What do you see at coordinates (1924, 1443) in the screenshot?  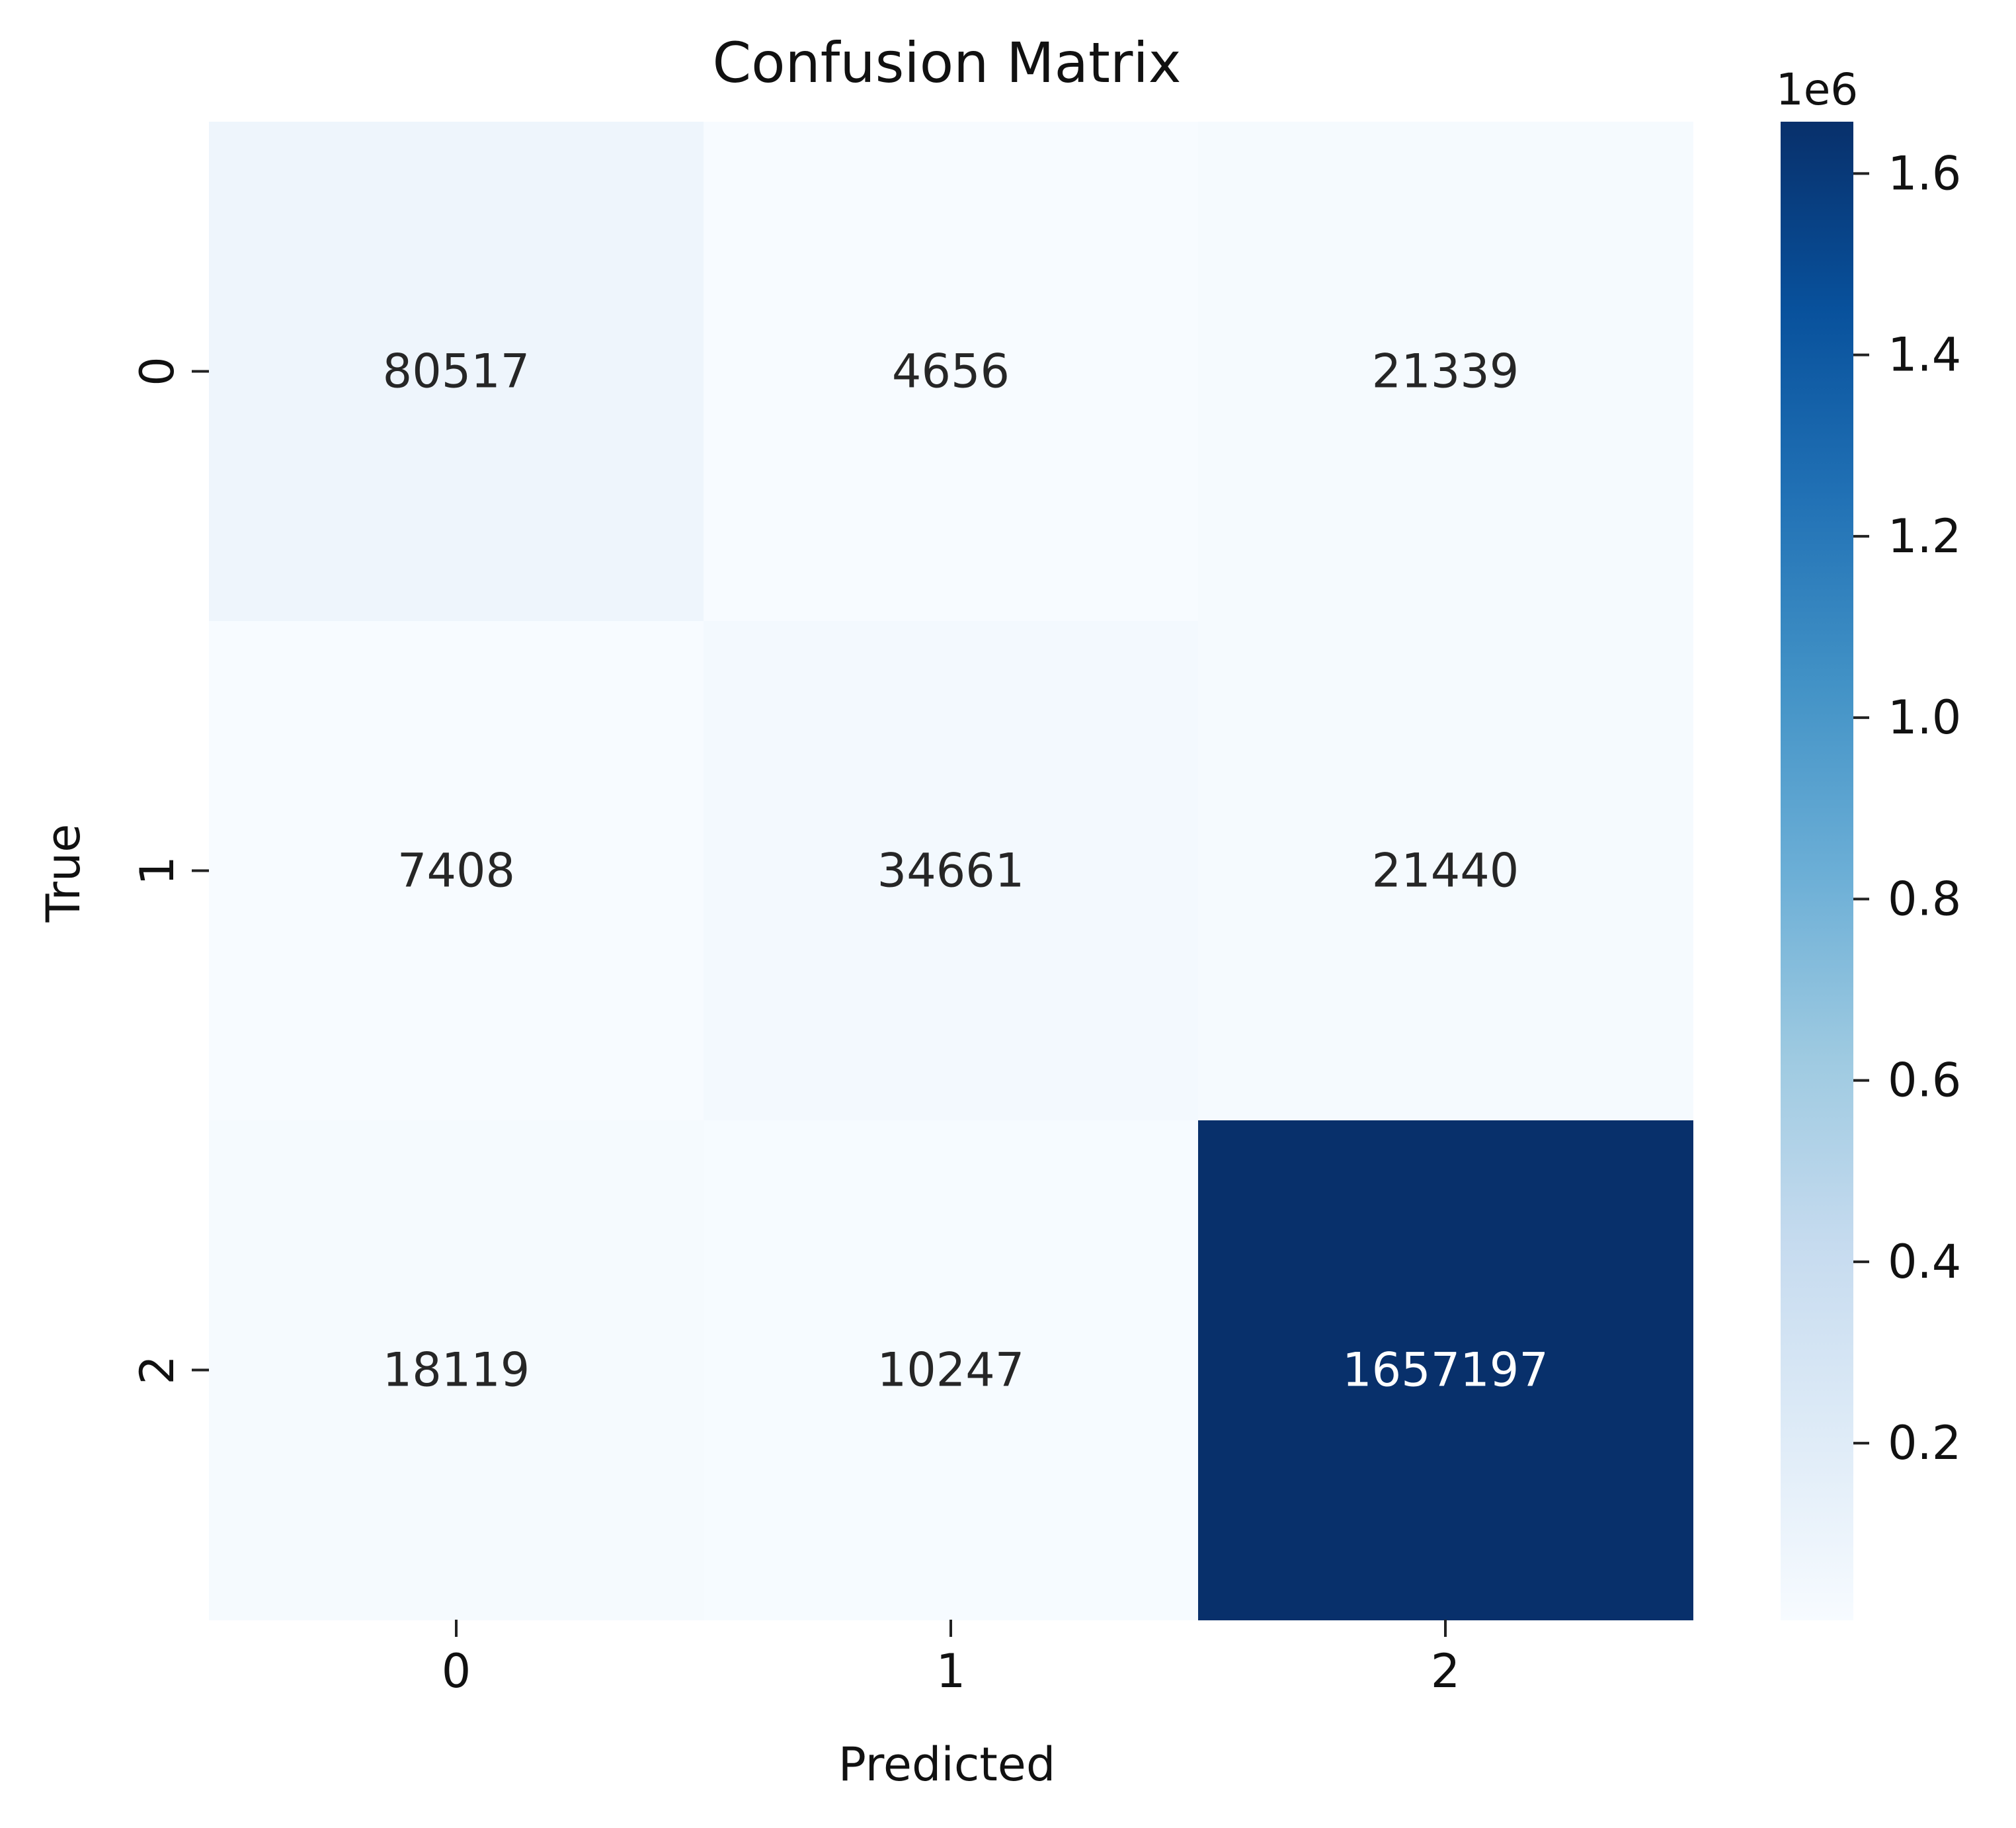 I see `colorbar-tick-label: 0.2` at bounding box center [1924, 1443].